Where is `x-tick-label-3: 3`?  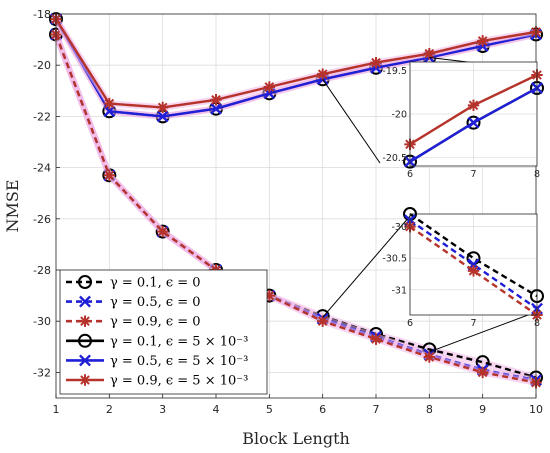 x-tick-label-3: 3 is located at coordinates (162, 409).